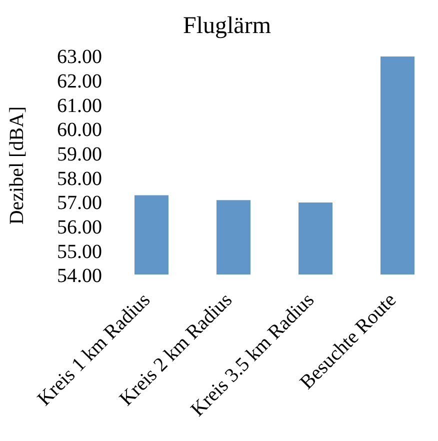 The width and height of the screenshot is (438, 441). I want to click on y-tick-label: 61.00, so click(79, 105).